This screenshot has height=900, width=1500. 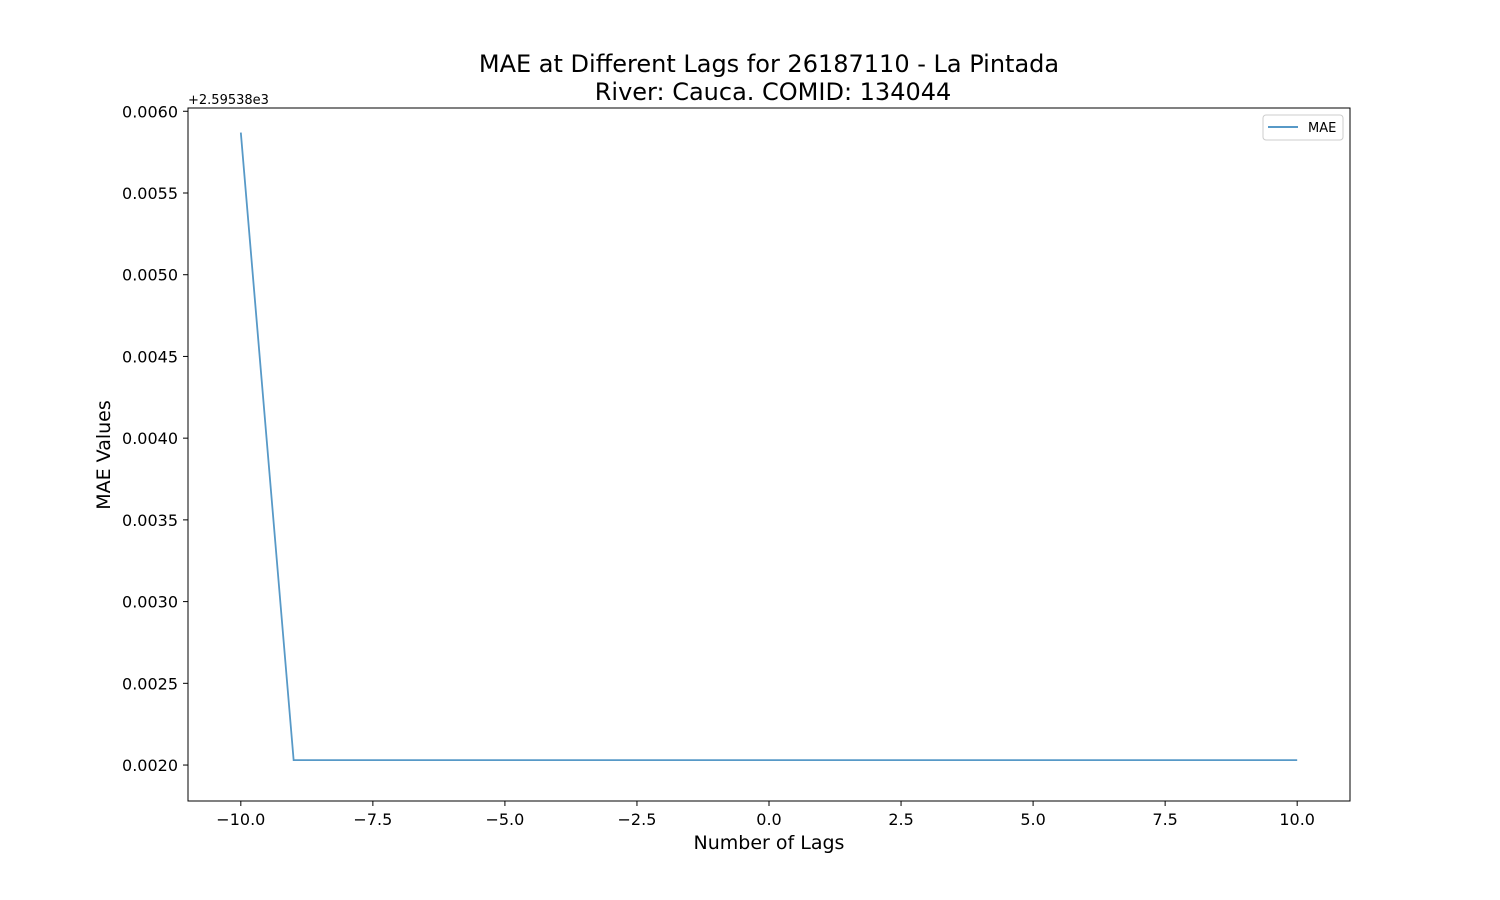 What do you see at coordinates (240, 819) in the screenshot?
I see `x-tick-label: −10.0` at bounding box center [240, 819].